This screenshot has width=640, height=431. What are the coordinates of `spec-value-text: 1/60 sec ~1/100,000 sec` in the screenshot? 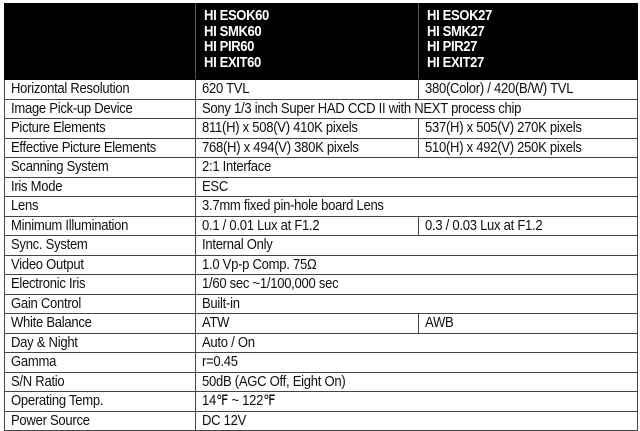 It's located at (270, 284).